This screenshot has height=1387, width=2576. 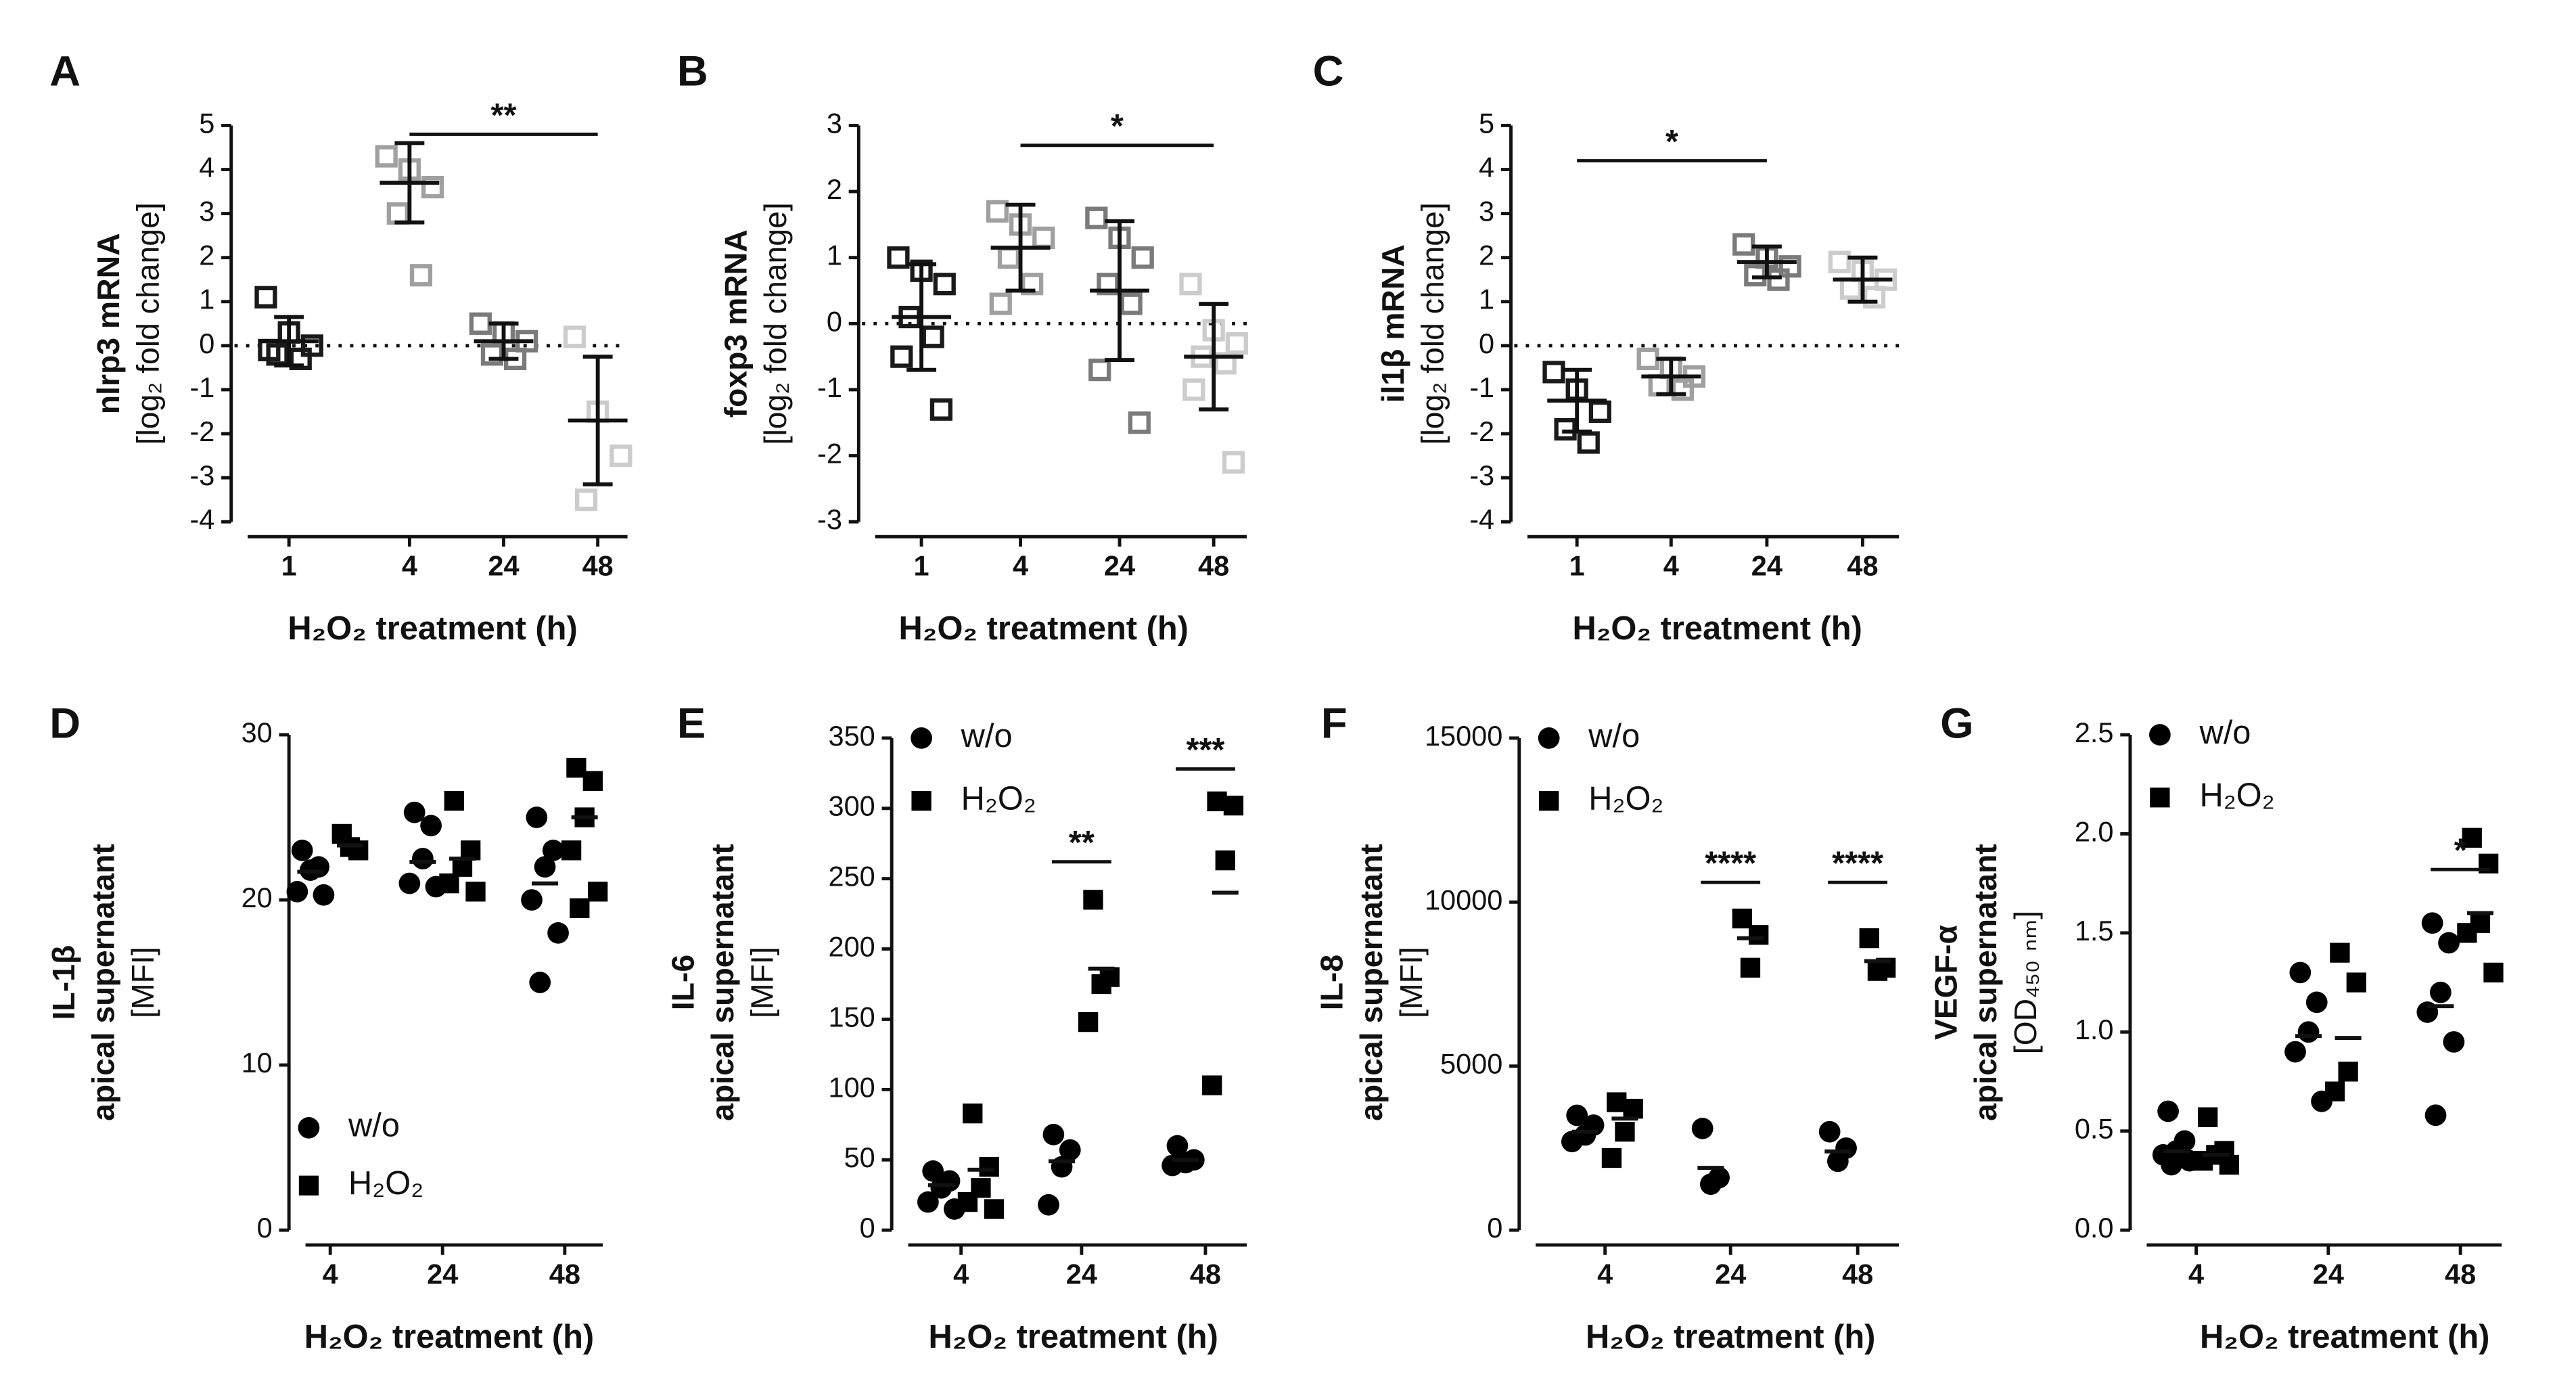 What do you see at coordinates (1471, 1064) in the screenshot?
I see `y-tick-label: 5000` at bounding box center [1471, 1064].